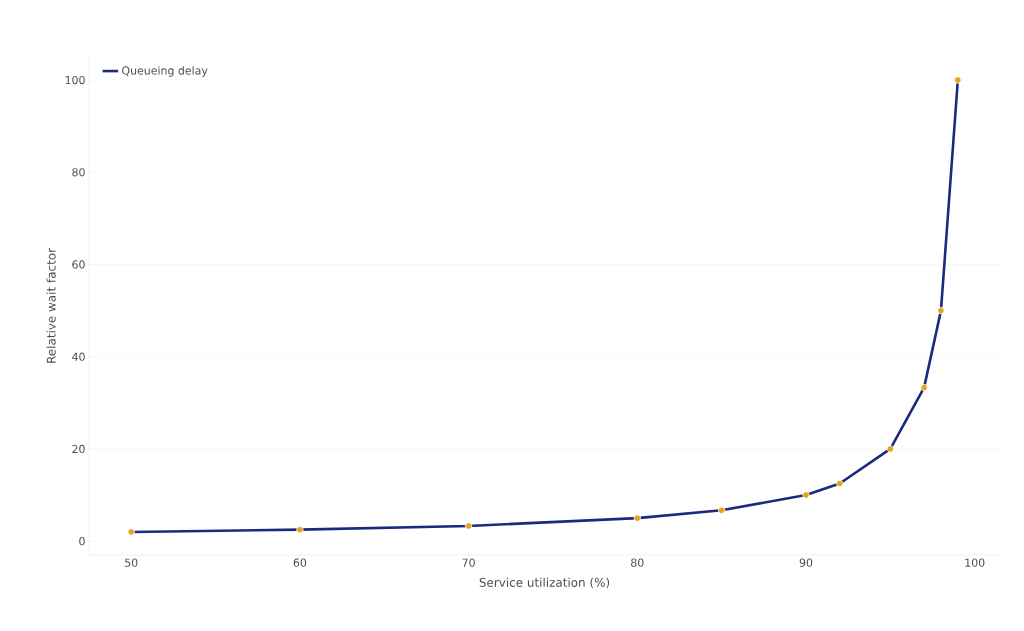 The image size is (1024, 631). I want to click on y-axis-title: Relative wait factor, so click(51, 305).